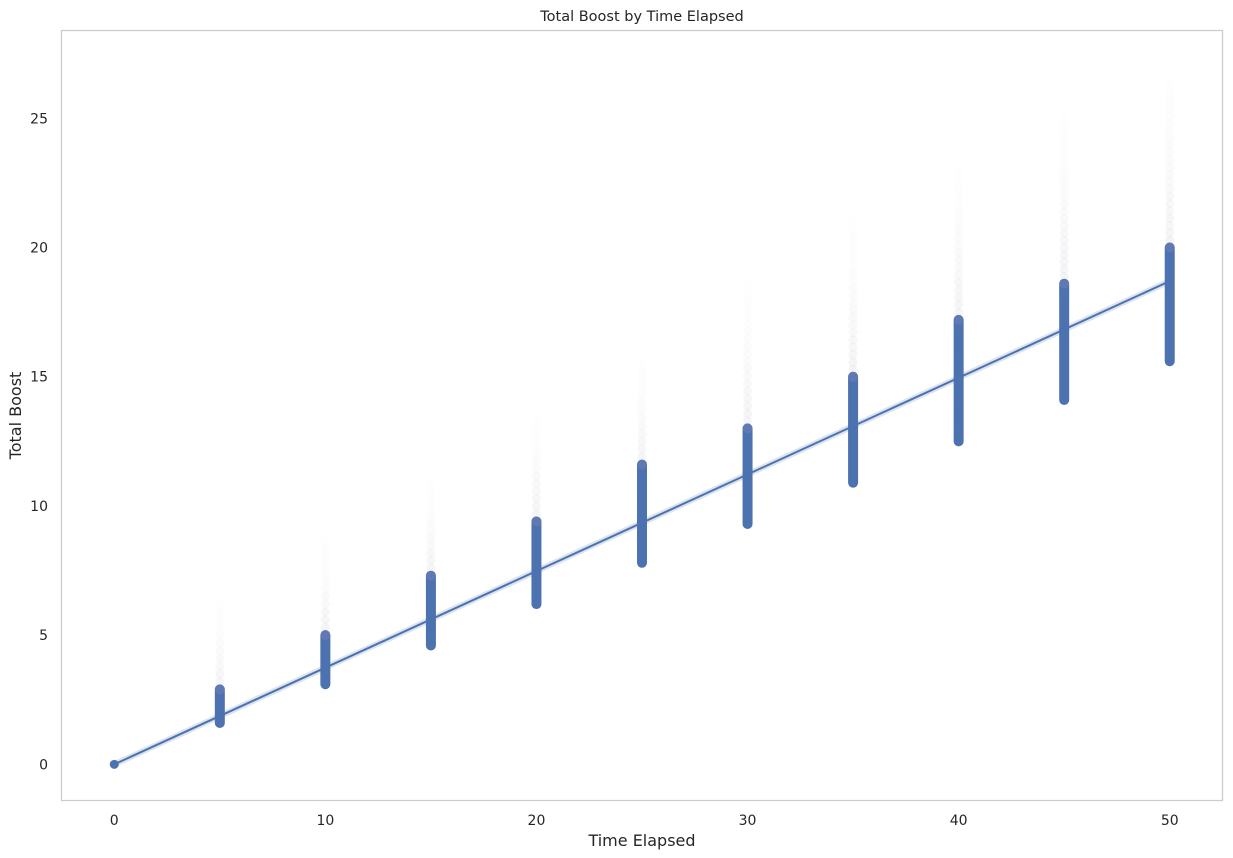 The width and height of the screenshot is (1233, 858). I want to click on x-tick-label: 10, so click(325, 821).